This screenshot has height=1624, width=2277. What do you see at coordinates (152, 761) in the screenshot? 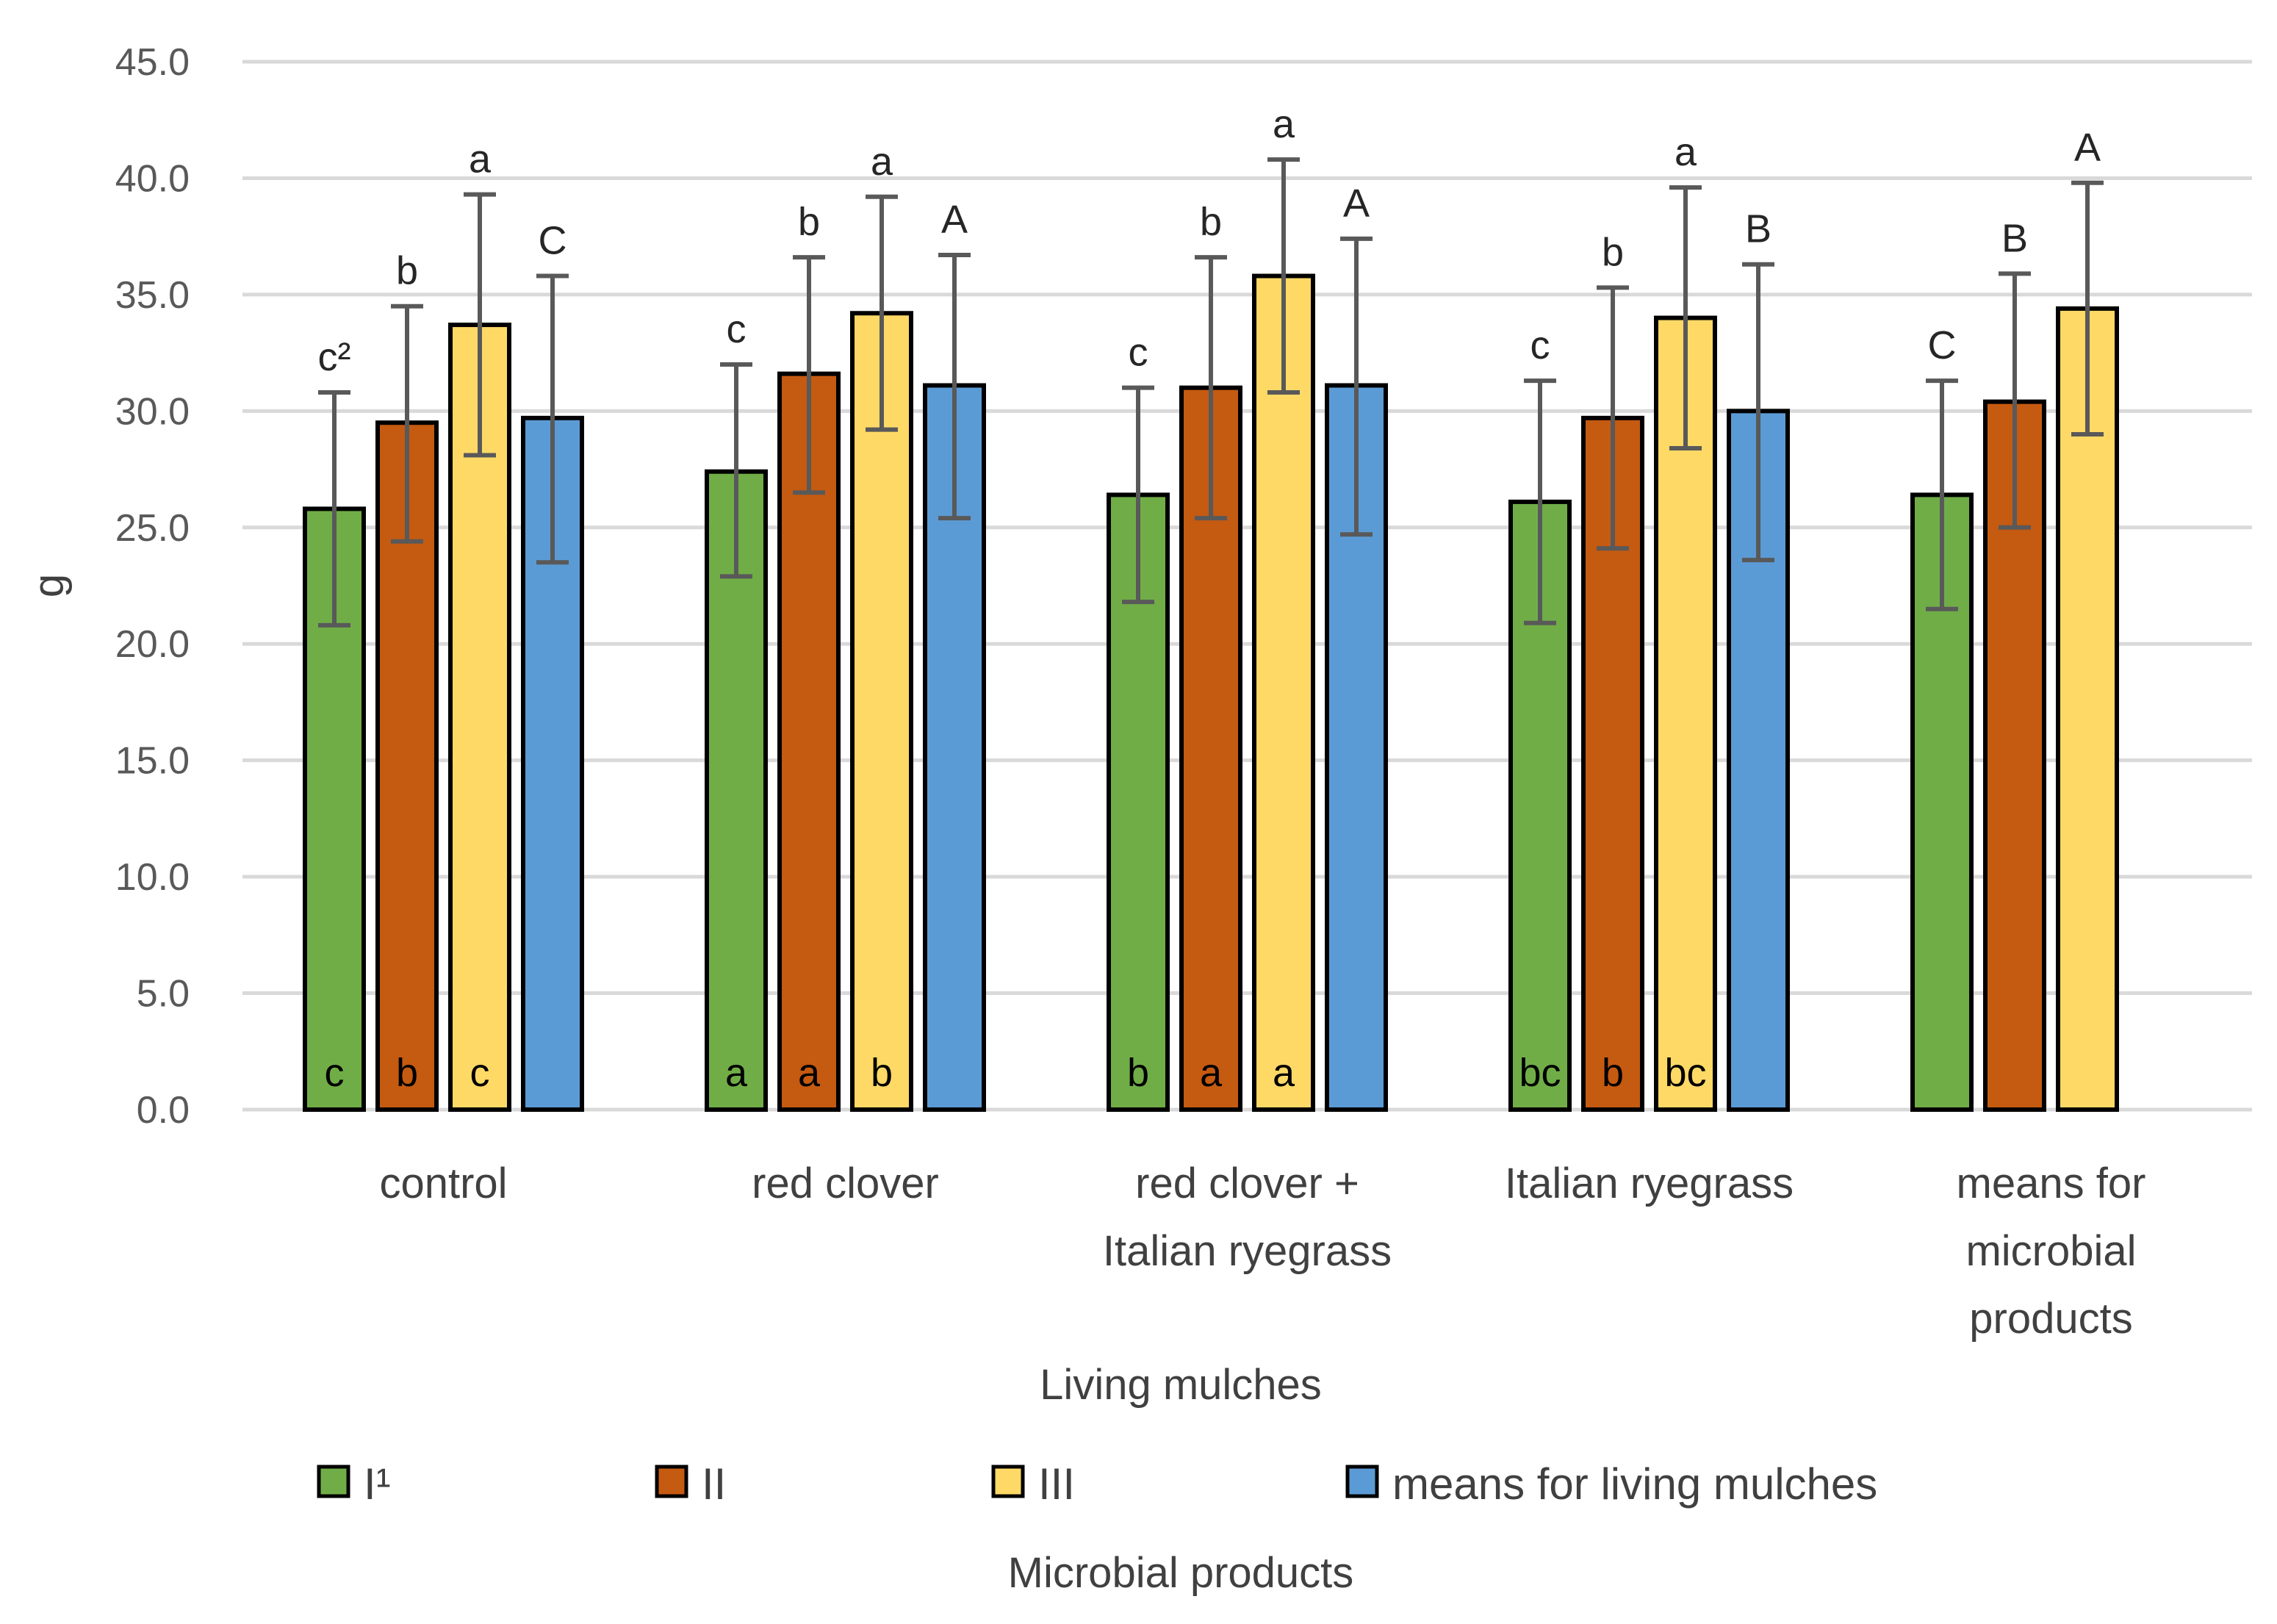
I see `y-tick-label: 15.0` at bounding box center [152, 761].